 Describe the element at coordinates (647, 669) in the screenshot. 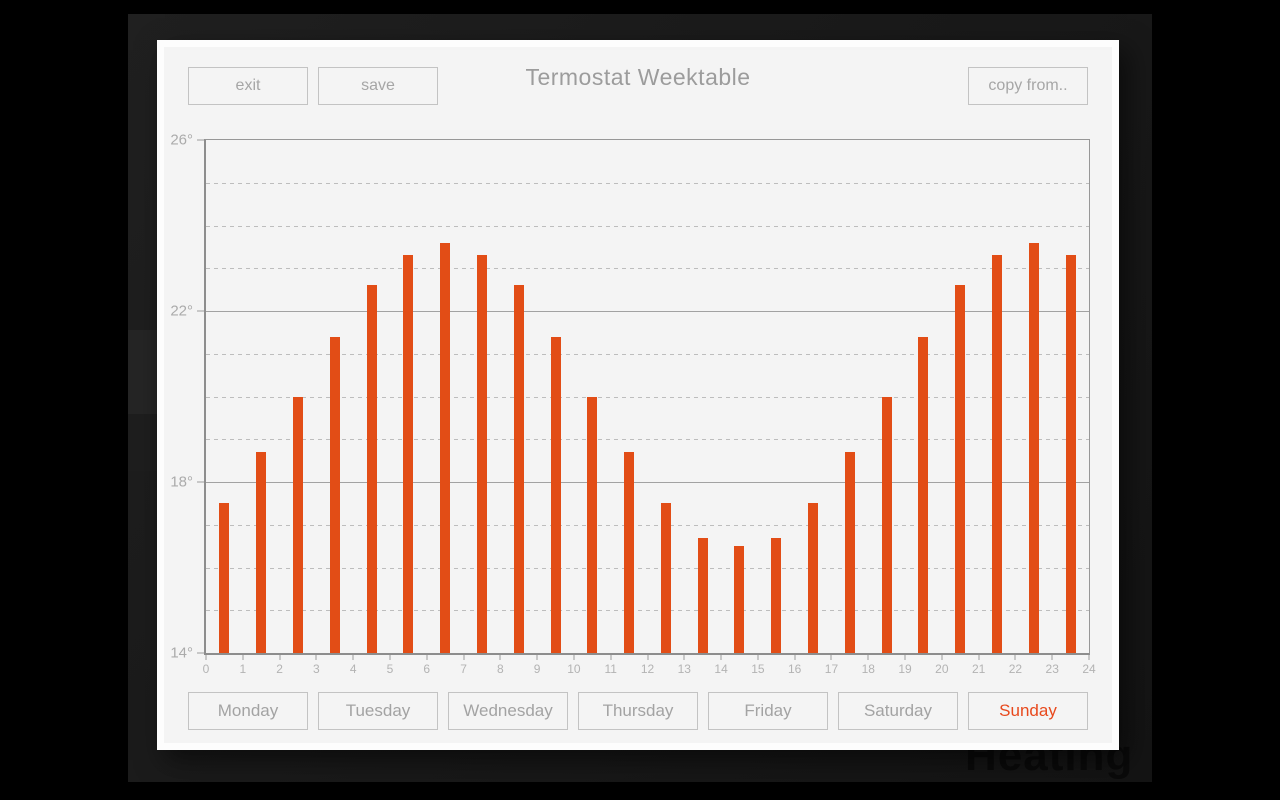

I see `x-axis-label-12: 12` at that location.